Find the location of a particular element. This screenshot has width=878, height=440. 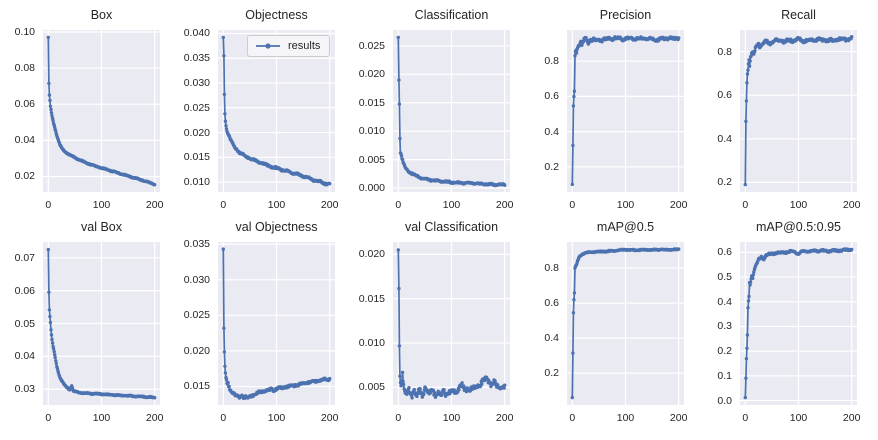

y-tick-label: 0.02 is located at coordinates (24, 176).